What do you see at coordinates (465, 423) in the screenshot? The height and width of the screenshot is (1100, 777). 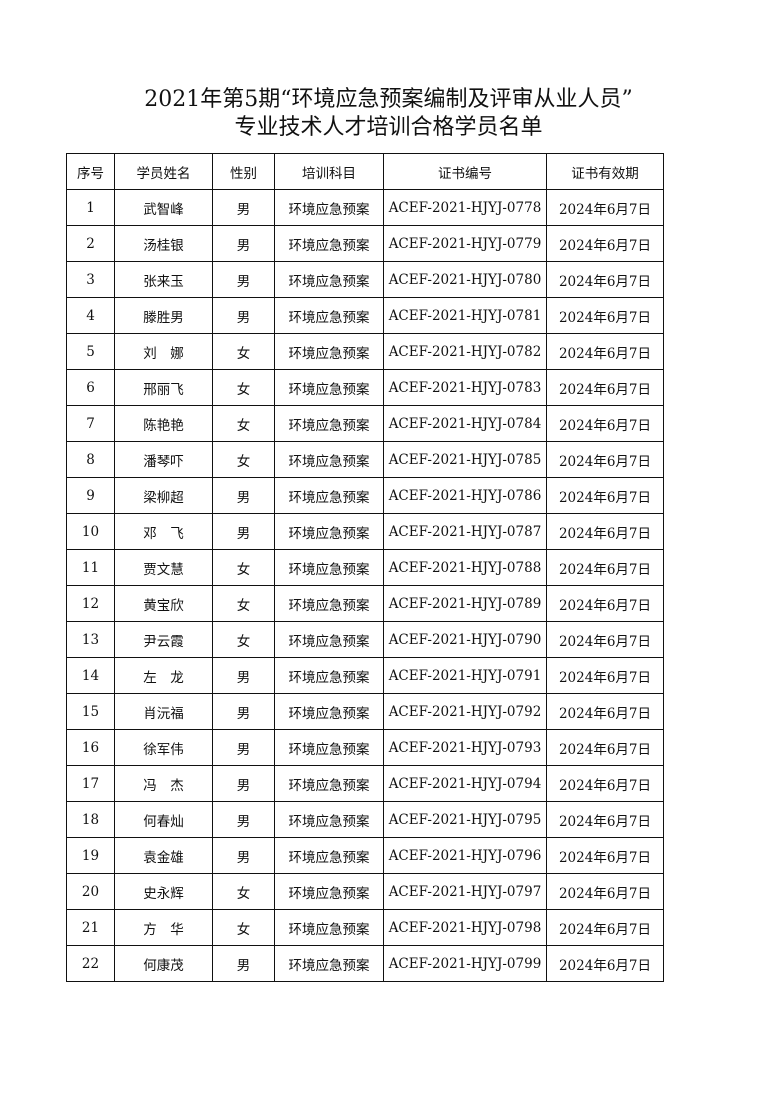 I see `cell-certificate-no: ACEF-2021-HJYJ-0784` at bounding box center [465, 423].